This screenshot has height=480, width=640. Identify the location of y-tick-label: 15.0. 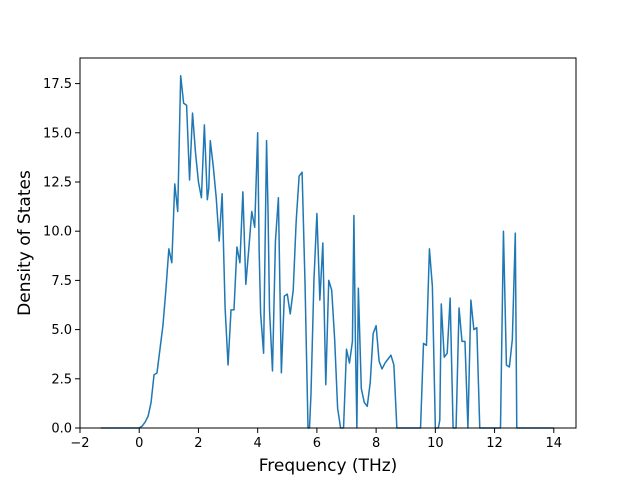
(57, 133).